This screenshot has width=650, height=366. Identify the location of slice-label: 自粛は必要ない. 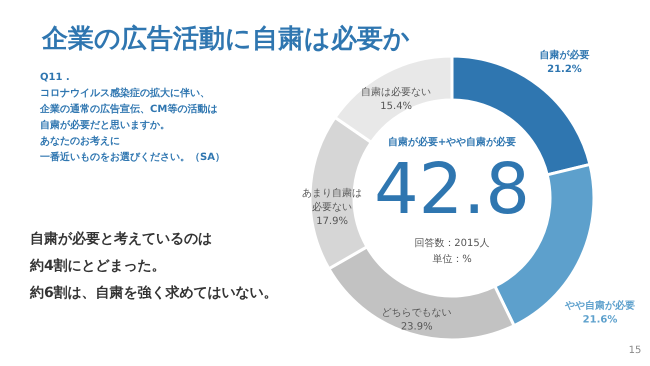
(396, 92).